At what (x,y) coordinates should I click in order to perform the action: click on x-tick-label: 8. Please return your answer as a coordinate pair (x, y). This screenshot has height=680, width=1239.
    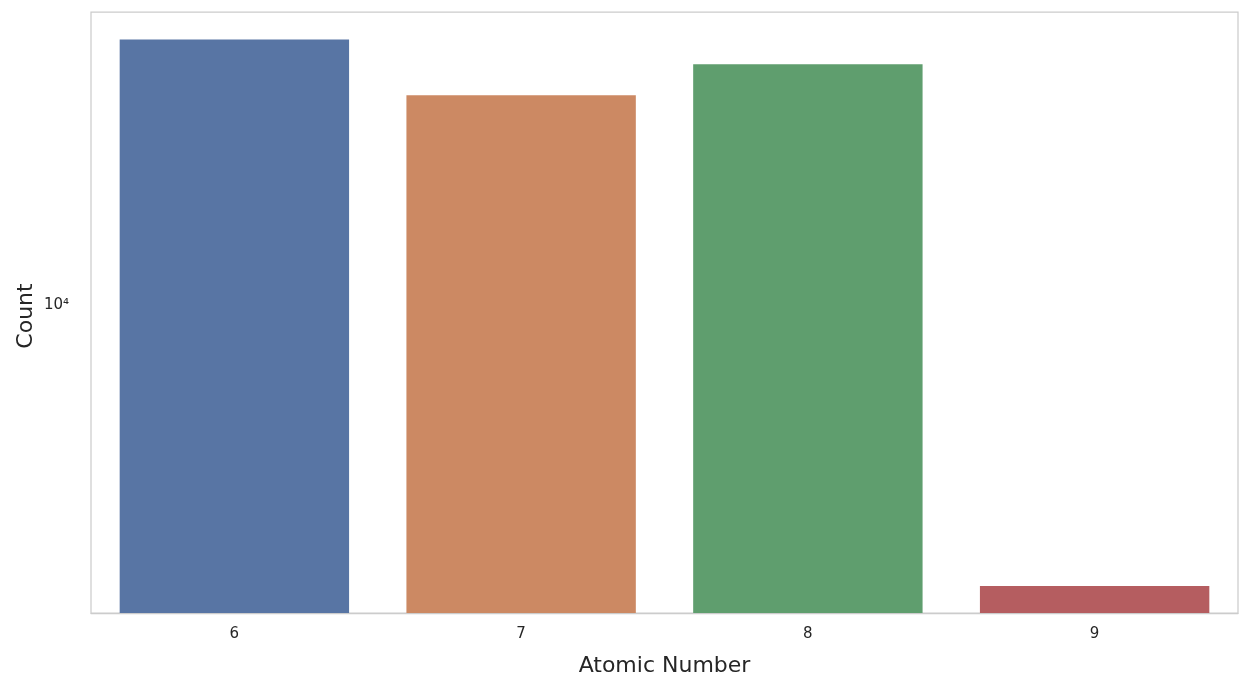
    Looking at the image, I should click on (808, 632).